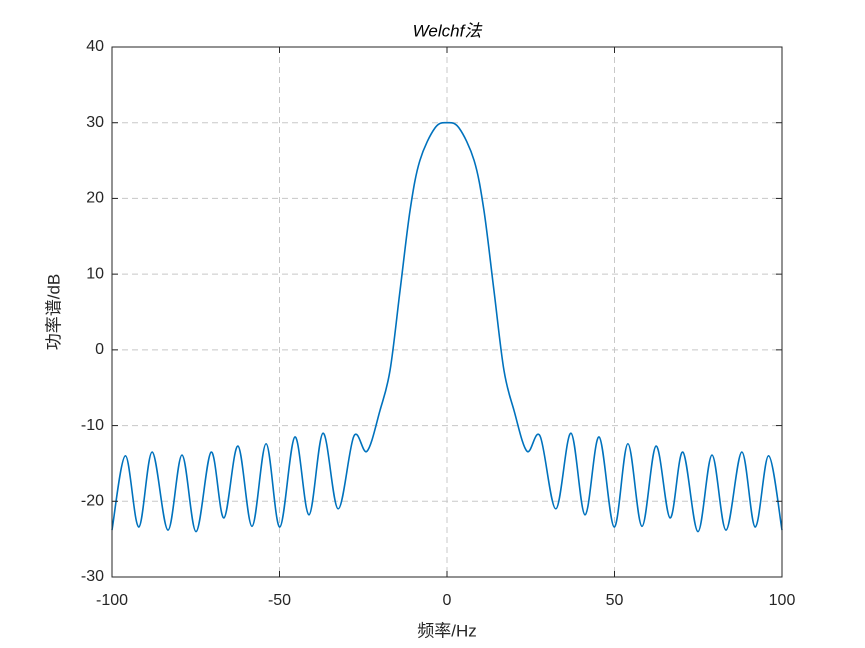 The image size is (865, 648). I want to click on x-tick-label: 0, so click(447, 600).